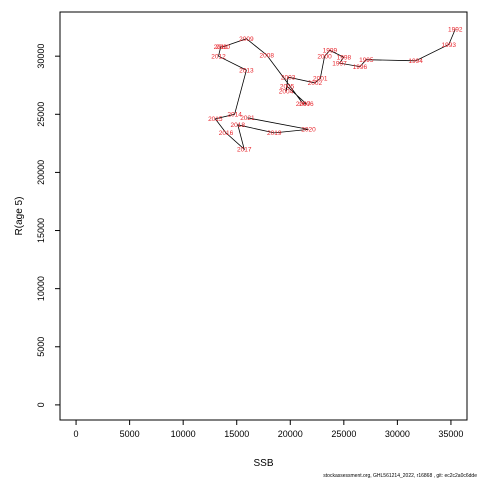  I want to click on year-label-2006: 2006, so click(306, 104).